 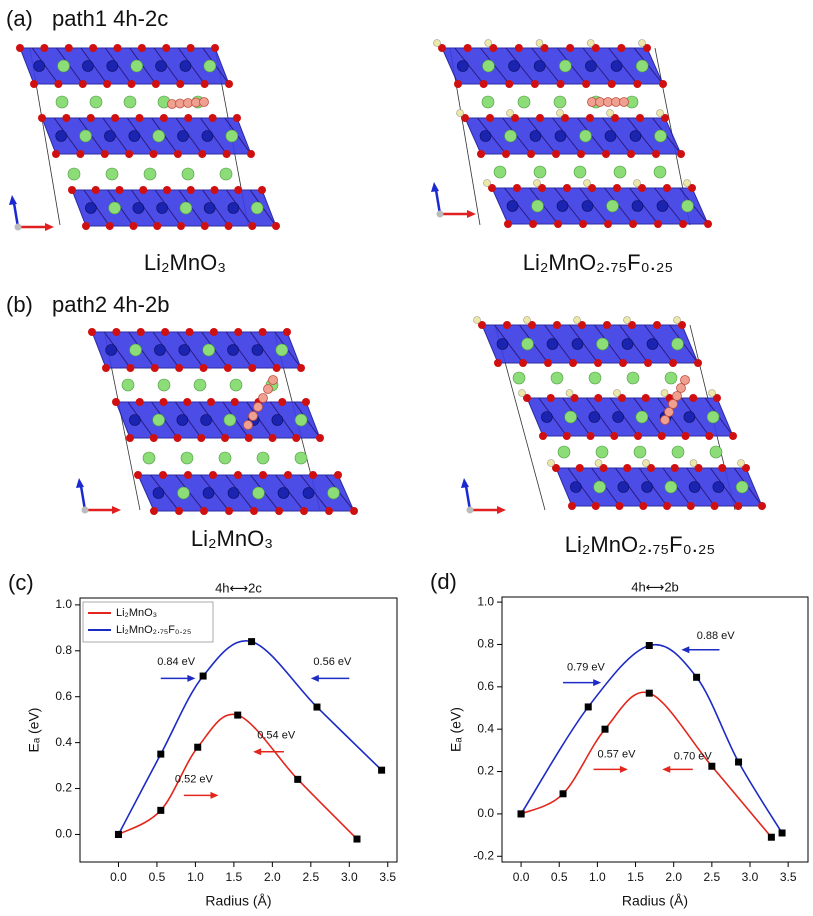 I want to click on panel-label: (c), so click(x=21, y=582).